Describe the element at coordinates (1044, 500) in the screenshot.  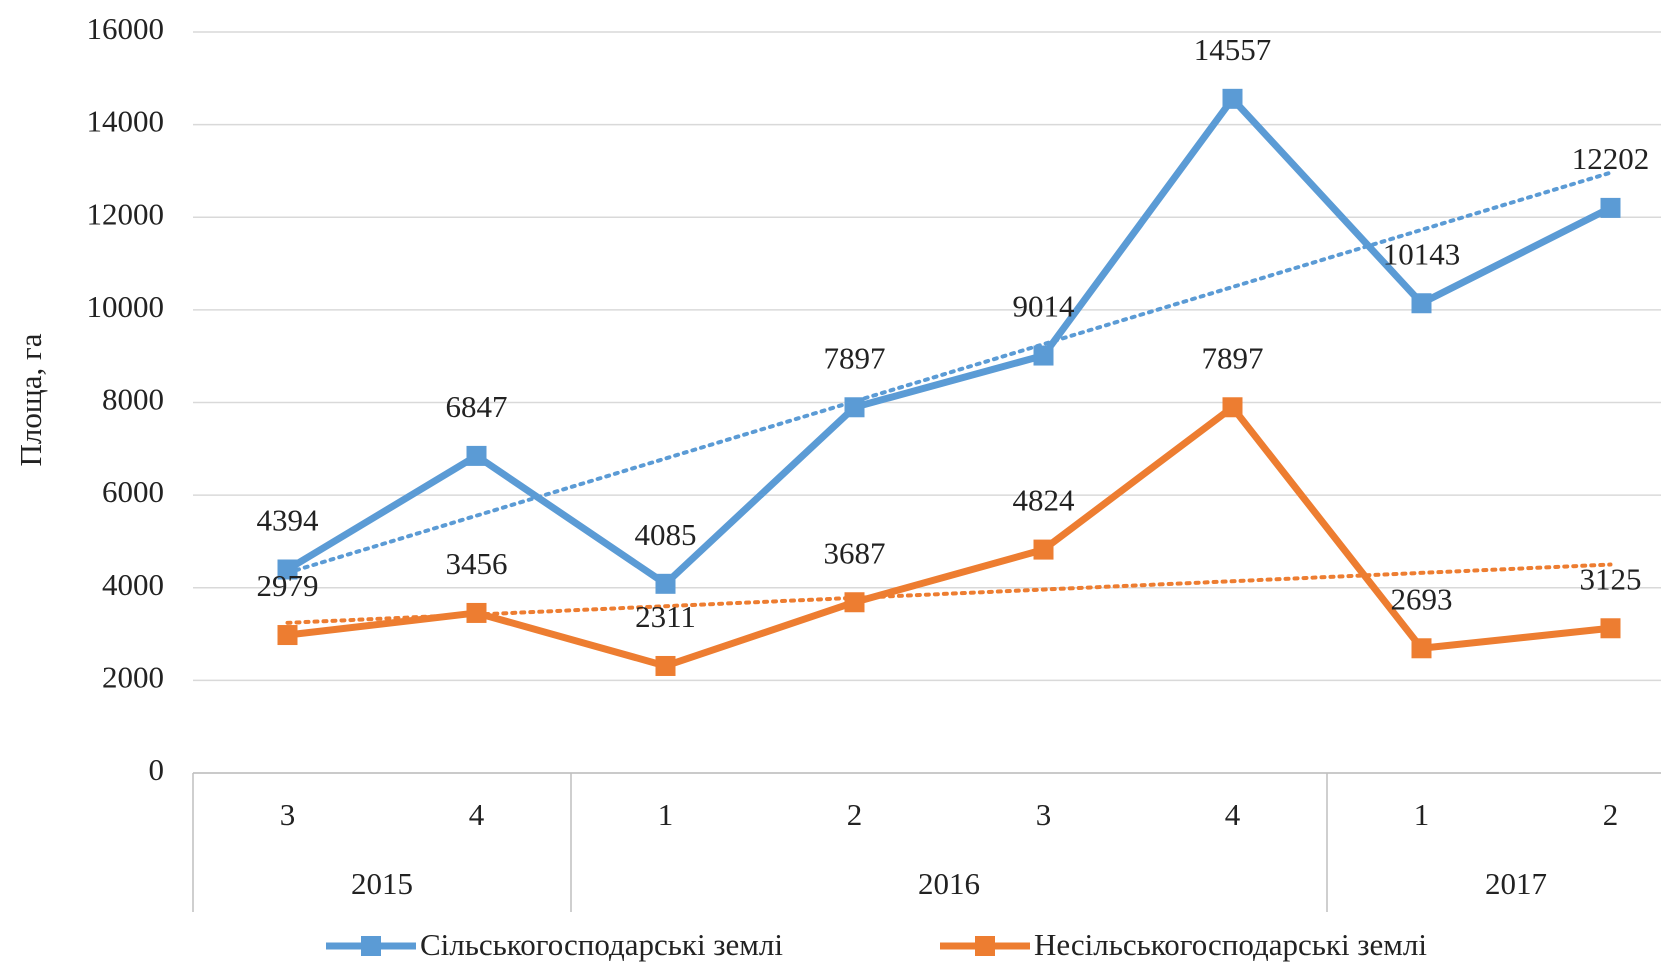
I see `data-label: 4824` at that location.